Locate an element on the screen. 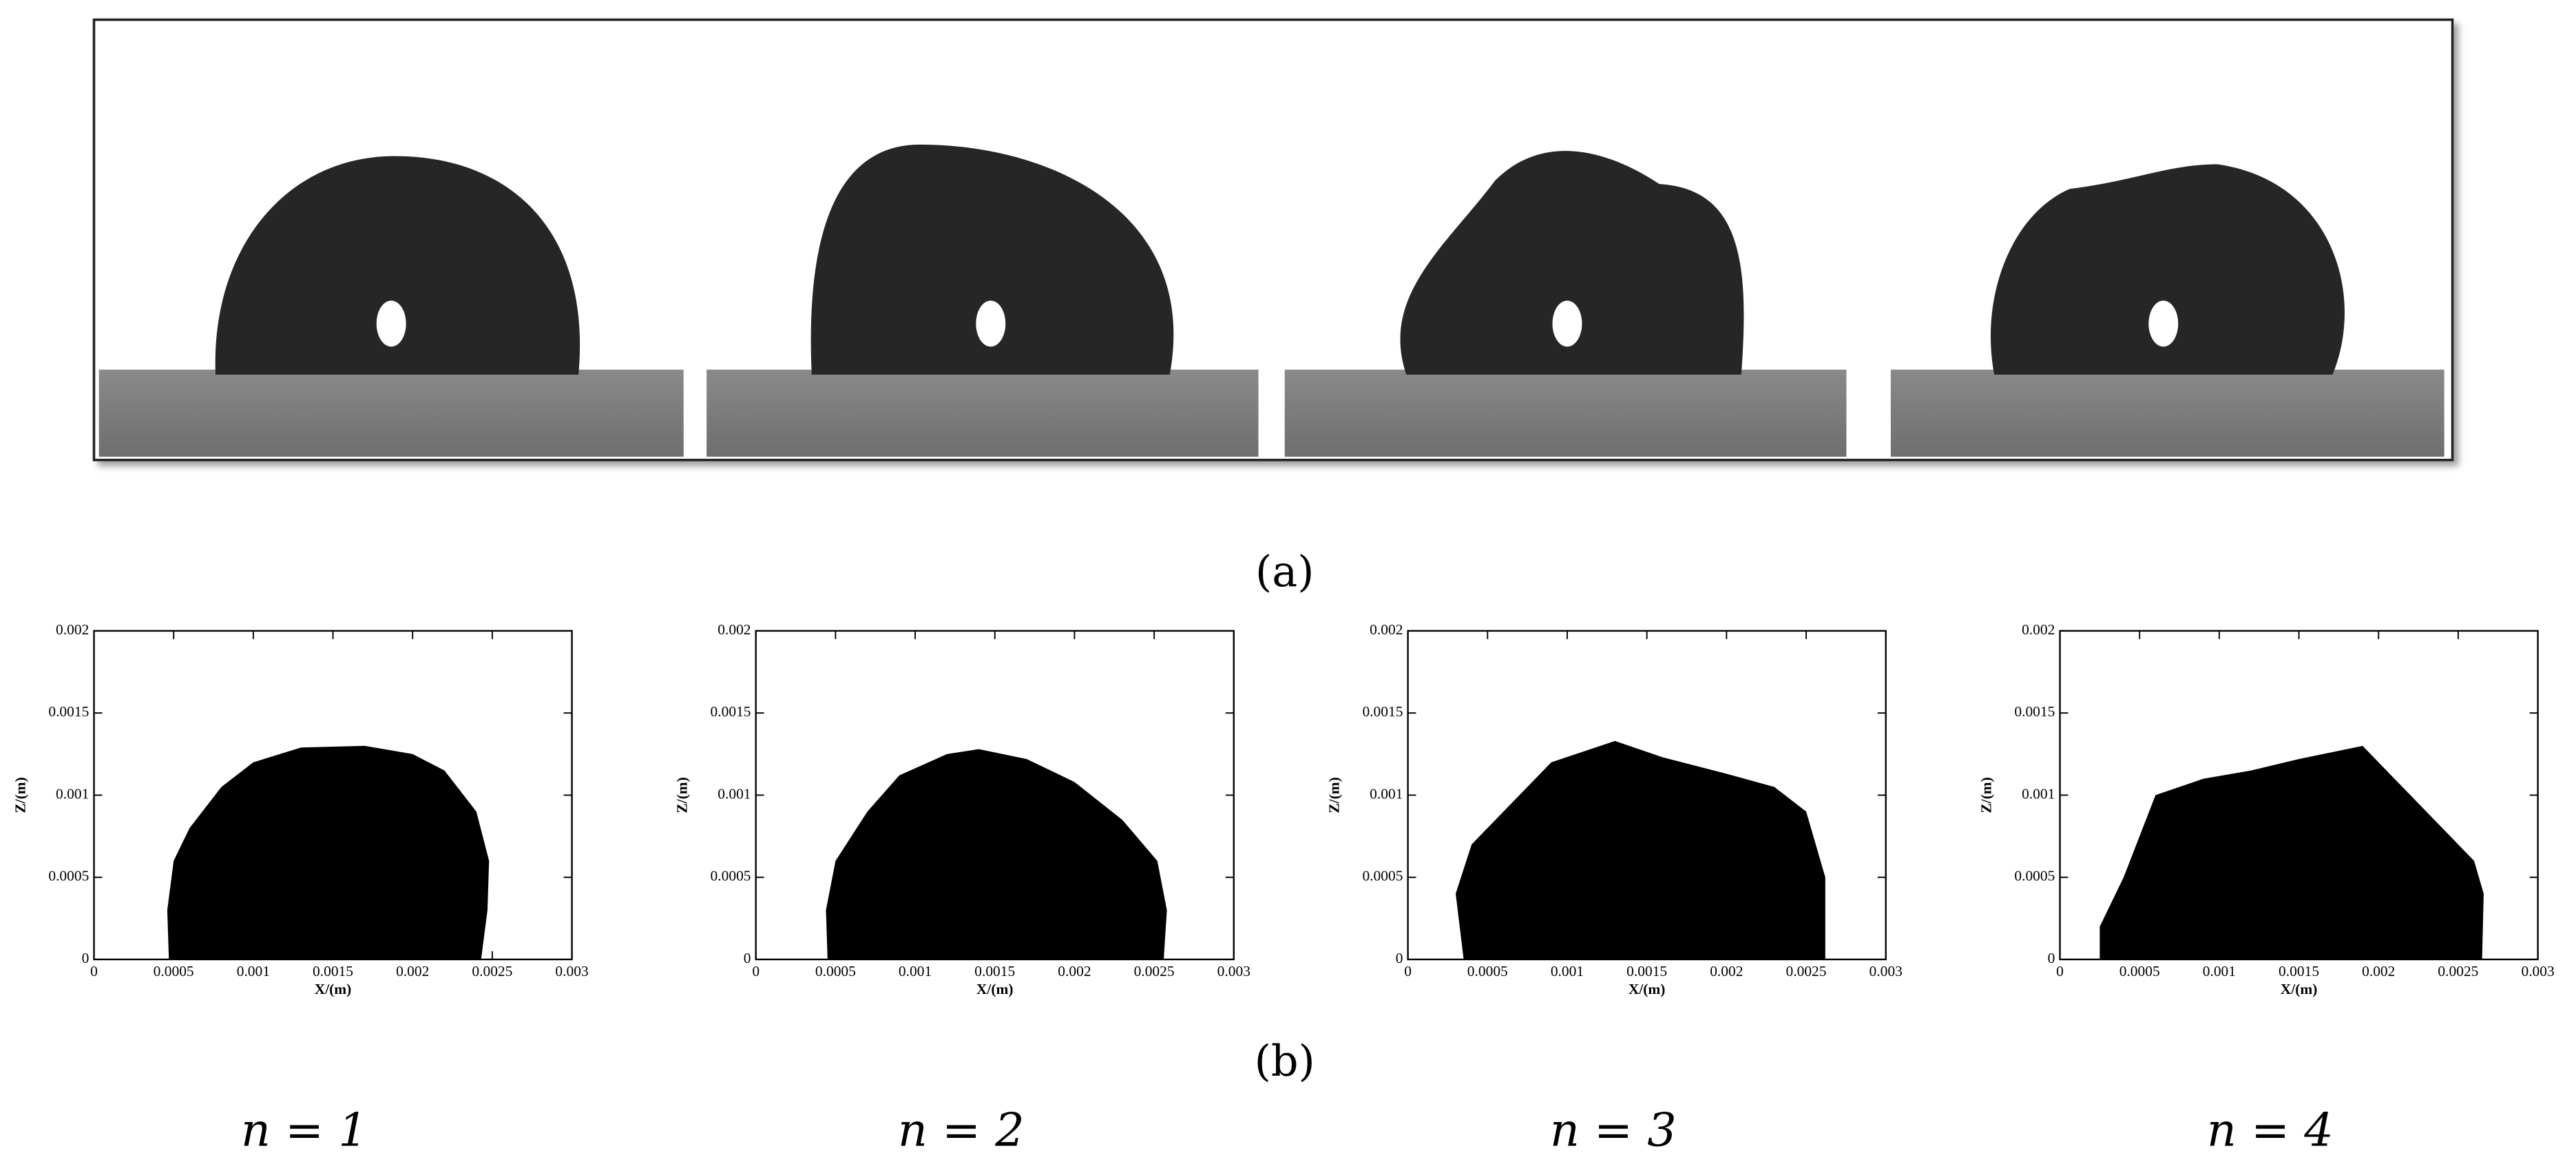  panel-label: n = 1 is located at coordinates (304, 1129).